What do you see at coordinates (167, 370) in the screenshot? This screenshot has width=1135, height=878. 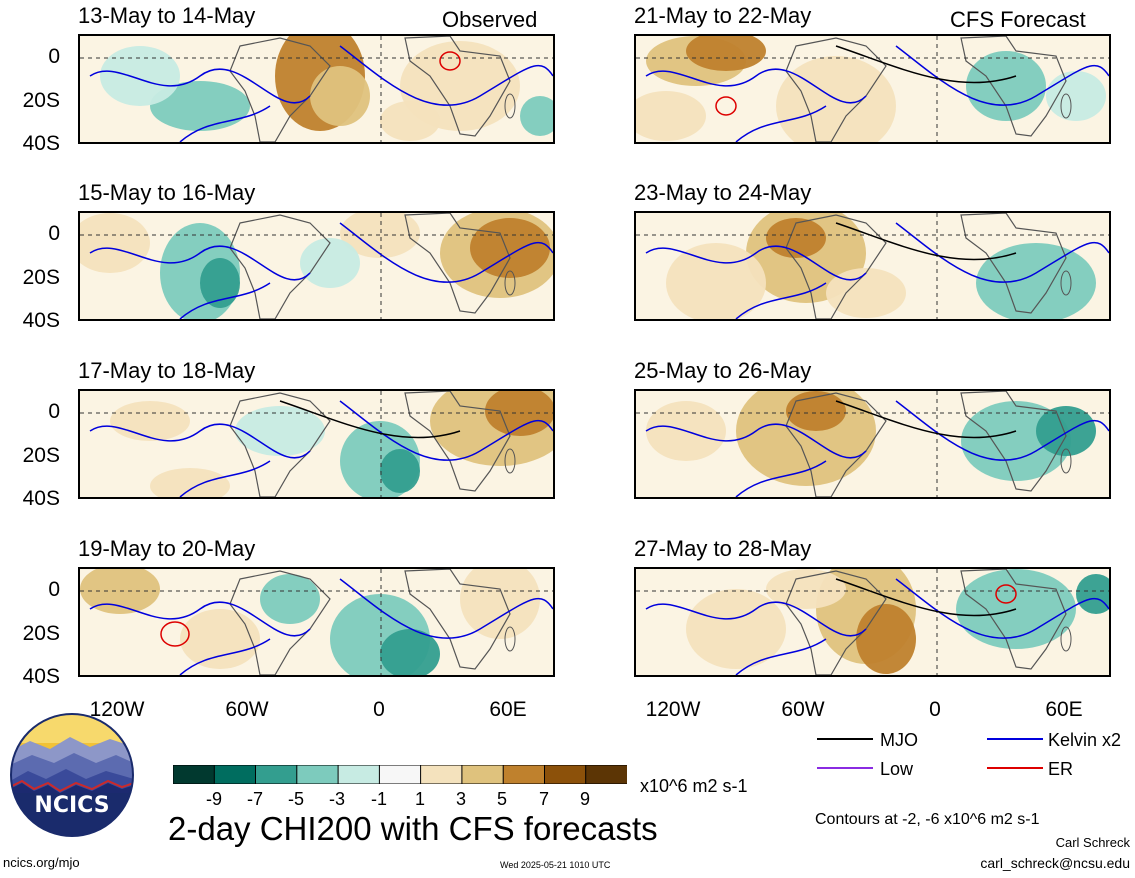 I see `panel-title: 17-May to 18-May` at bounding box center [167, 370].